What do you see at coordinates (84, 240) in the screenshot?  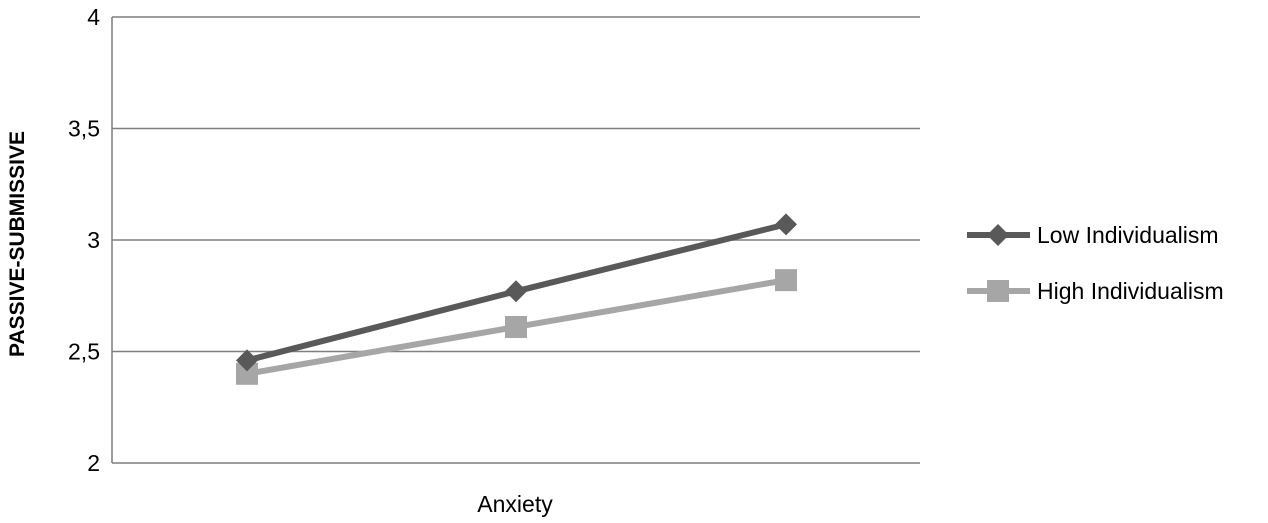 I see `y-tick-labels: 2 2,5 3 3,5 4` at bounding box center [84, 240].